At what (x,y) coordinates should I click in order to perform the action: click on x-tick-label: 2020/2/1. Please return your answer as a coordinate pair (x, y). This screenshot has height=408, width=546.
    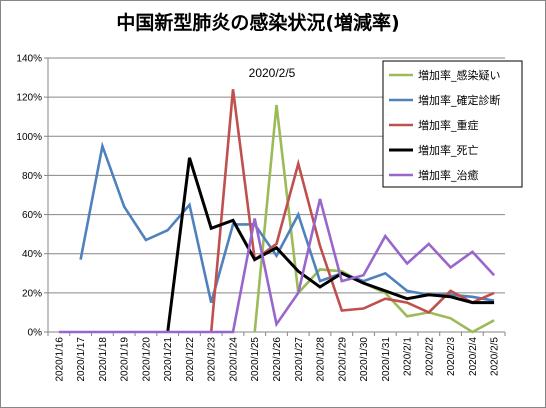
    Looking at the image, I should click on (408, 356).